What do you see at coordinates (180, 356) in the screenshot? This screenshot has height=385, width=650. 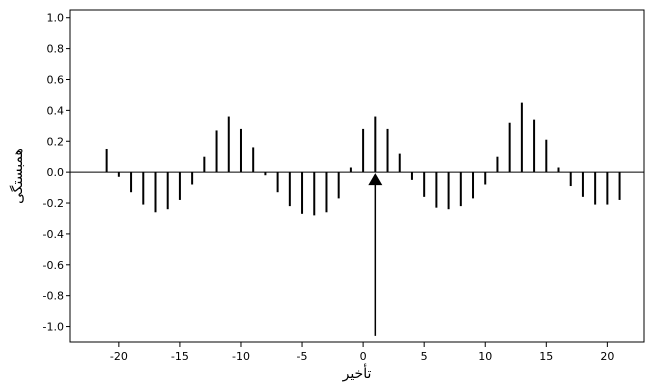 I see `x-tick-label: -15` at bounding box center [180, 356].